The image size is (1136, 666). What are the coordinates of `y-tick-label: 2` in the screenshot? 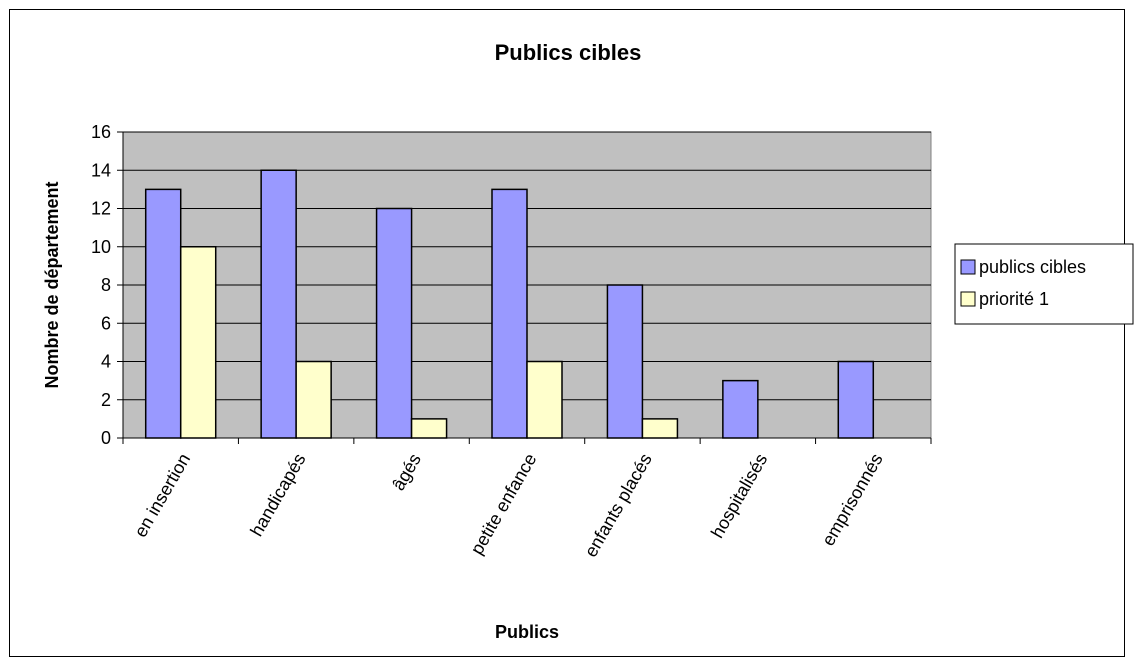 It's located at (106, 400).